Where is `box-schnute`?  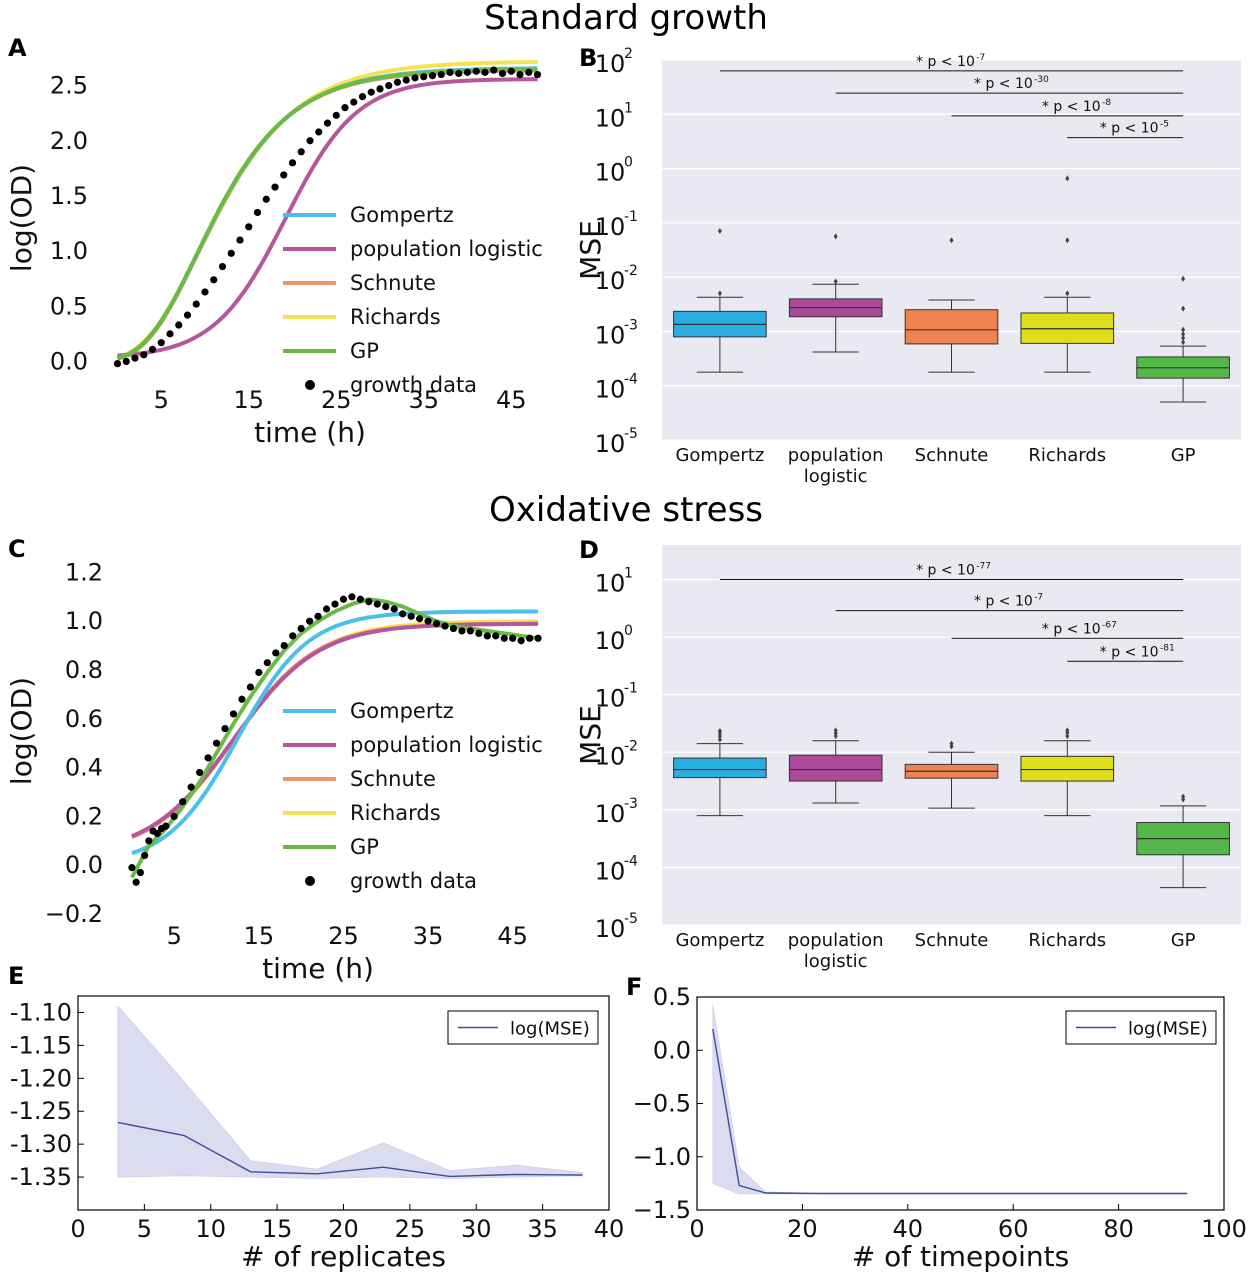
box-schnute is located at coordinates (951, 774).